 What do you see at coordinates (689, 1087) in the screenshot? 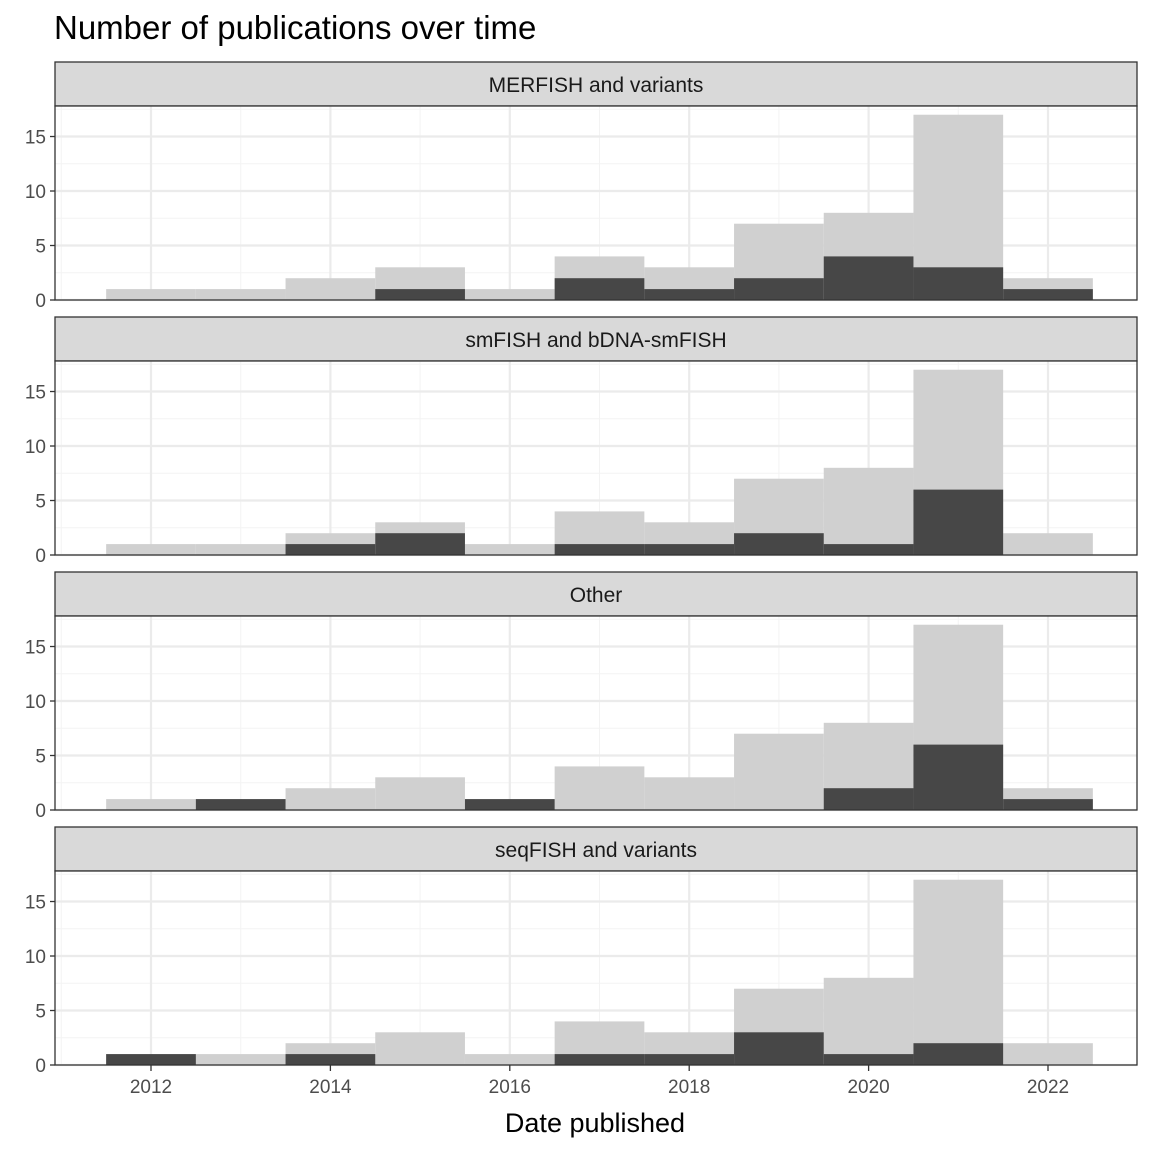
I see `x-tick-label: 2018` at bounding box center [689, 1087].